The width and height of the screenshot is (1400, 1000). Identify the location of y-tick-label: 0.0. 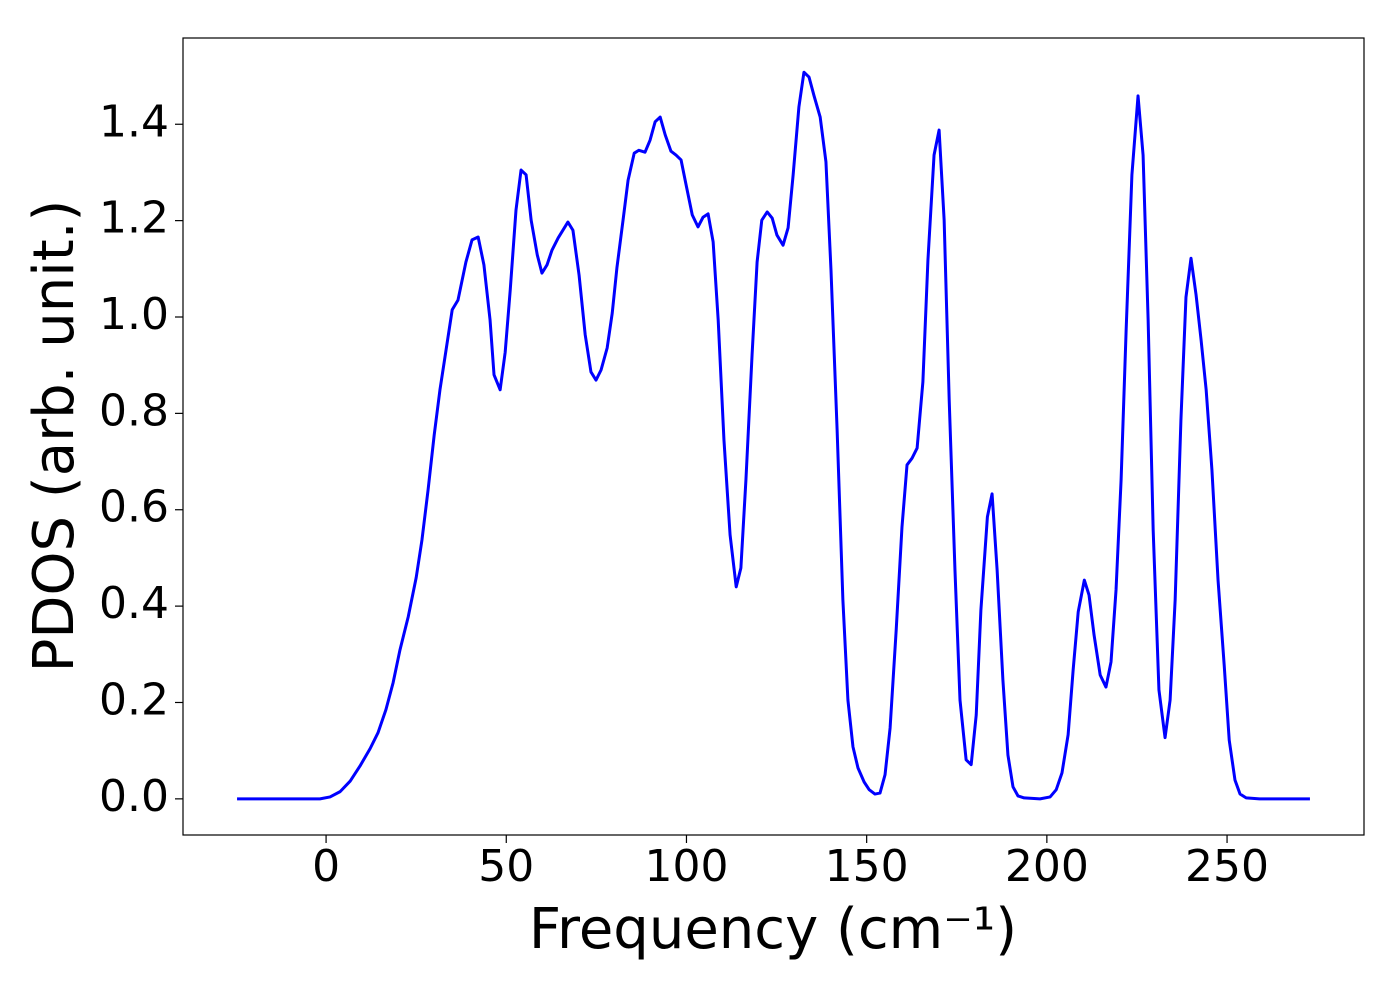
(134, 796).